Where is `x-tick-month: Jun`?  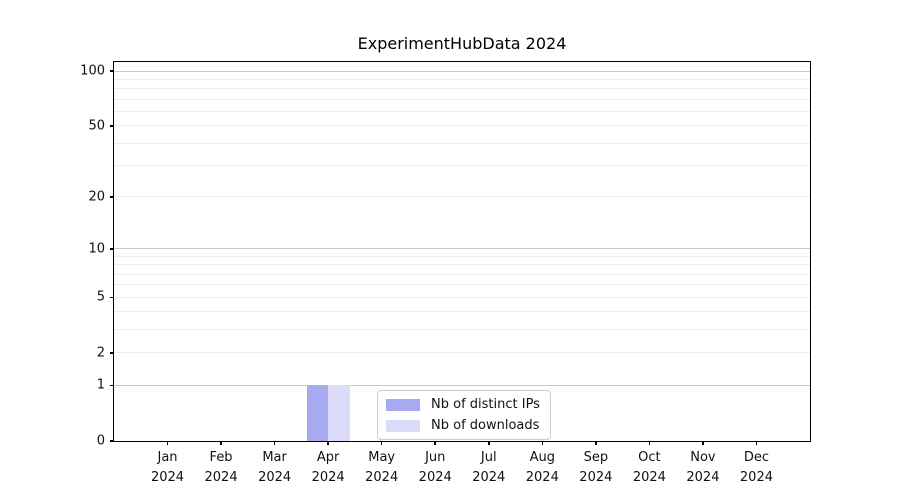
x-tick-month: Jun is located at coordinates (435, 457).